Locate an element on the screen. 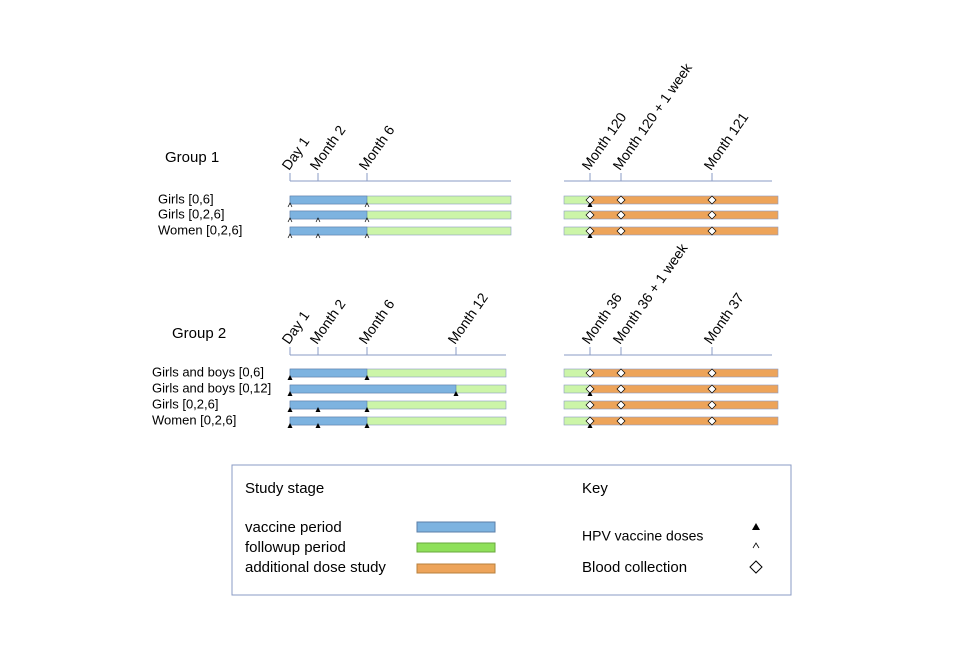 The width and height of the screenshot is (960, 672). legend-item: vaccine period is located at coordinates (293, 527).